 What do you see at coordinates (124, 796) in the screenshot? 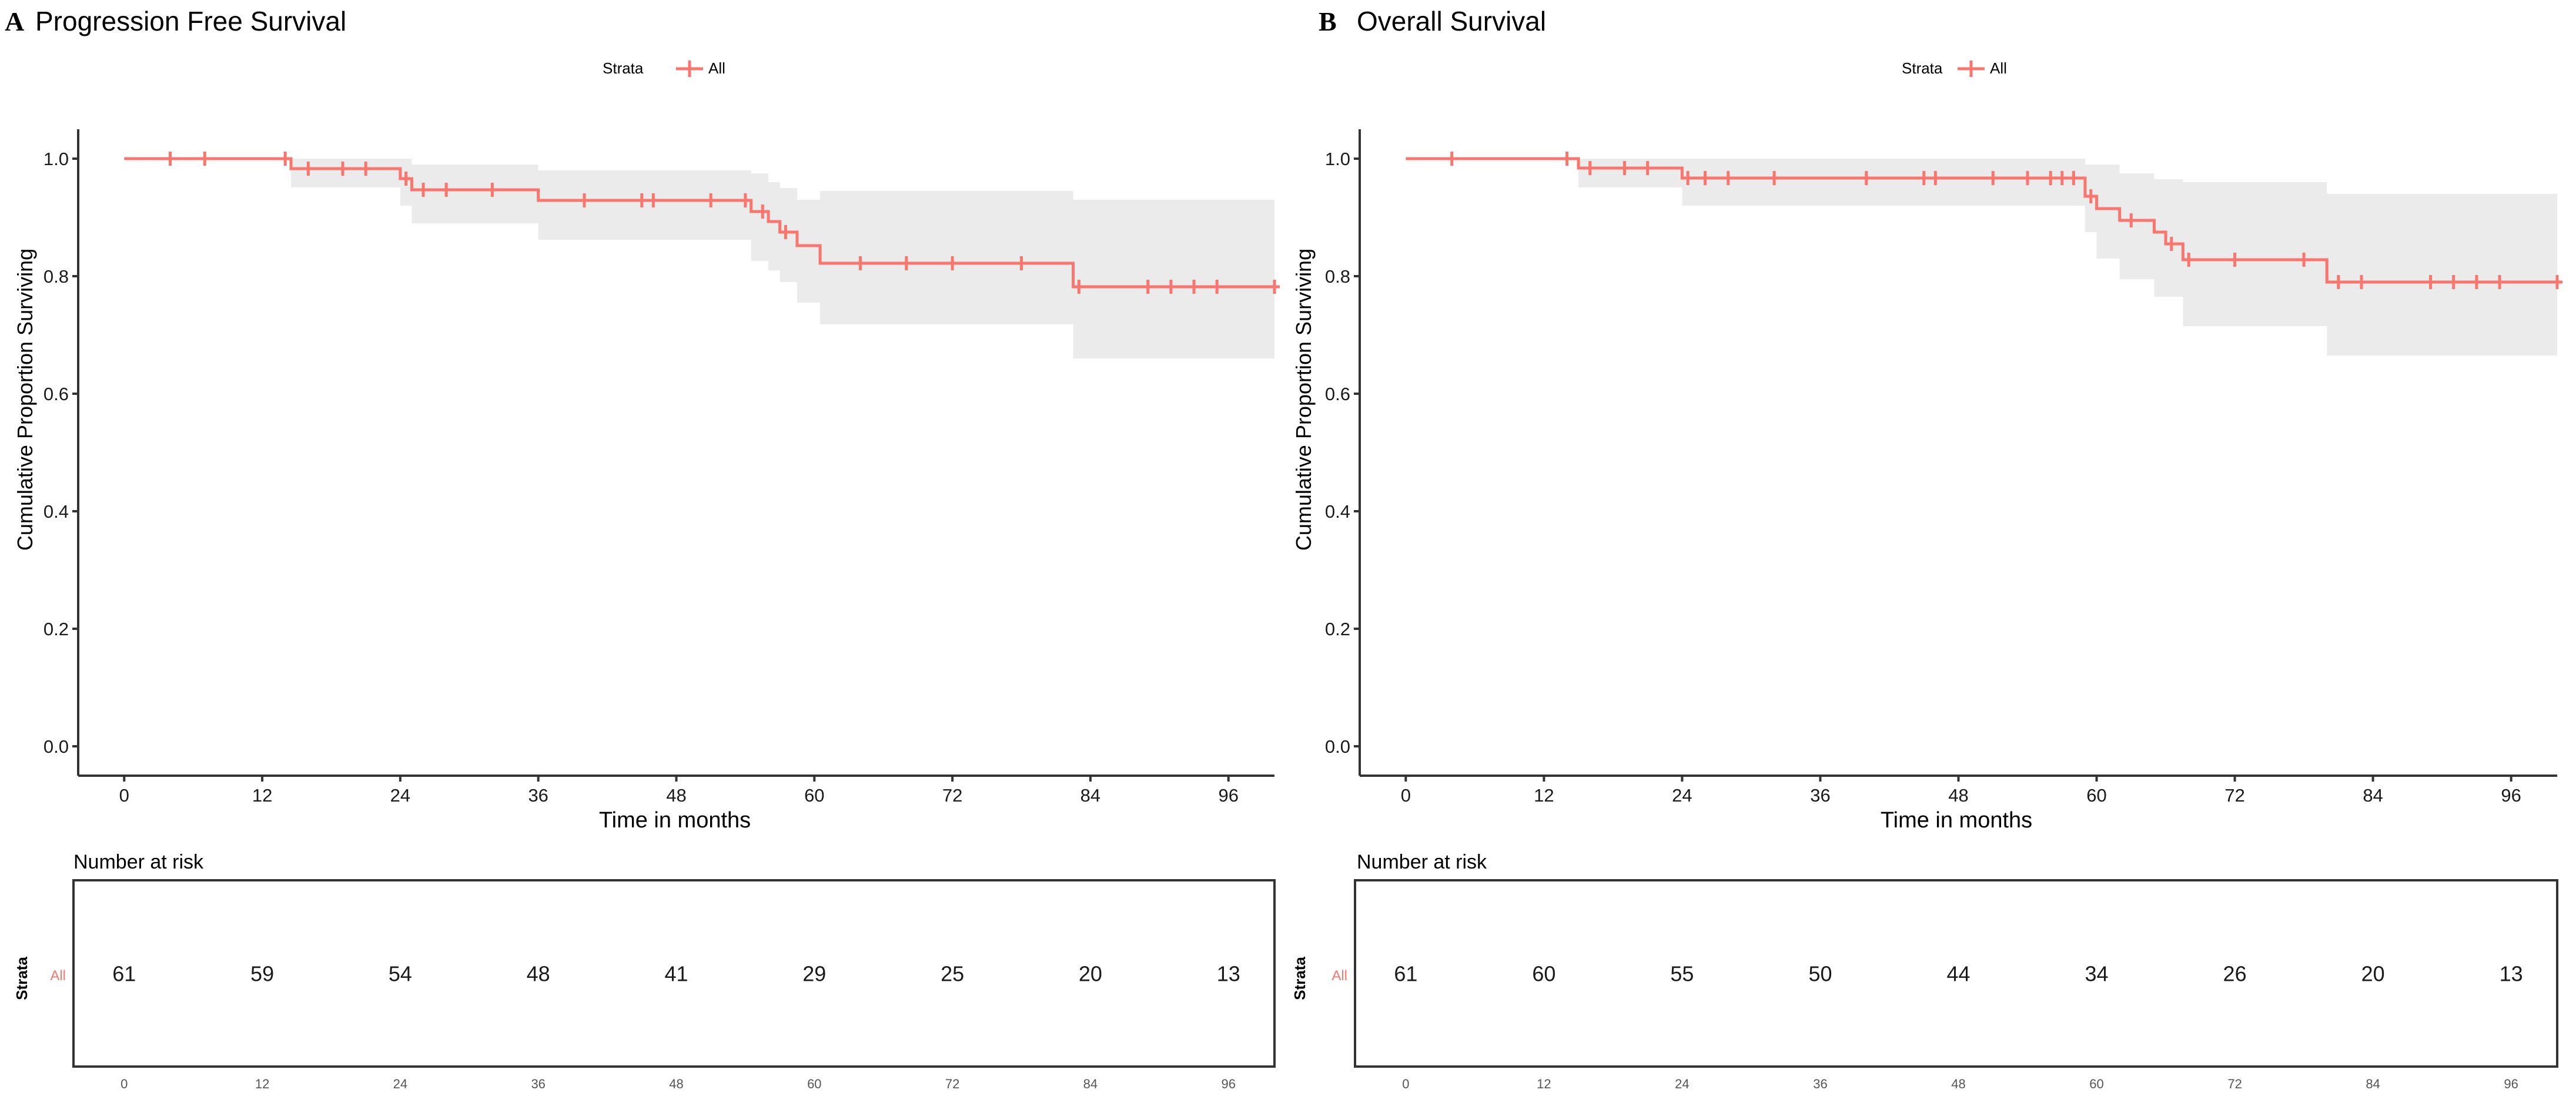
I see `x-tick-label: 0` at bounding box center [124, 796].